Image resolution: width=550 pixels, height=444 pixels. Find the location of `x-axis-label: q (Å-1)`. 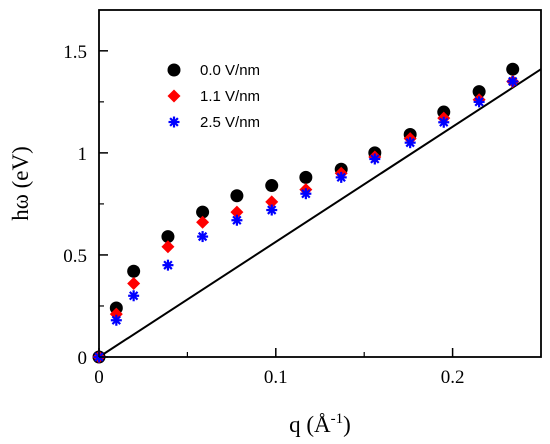

x-axis-label: q (Å-1) is located at coordinates (320, 424).